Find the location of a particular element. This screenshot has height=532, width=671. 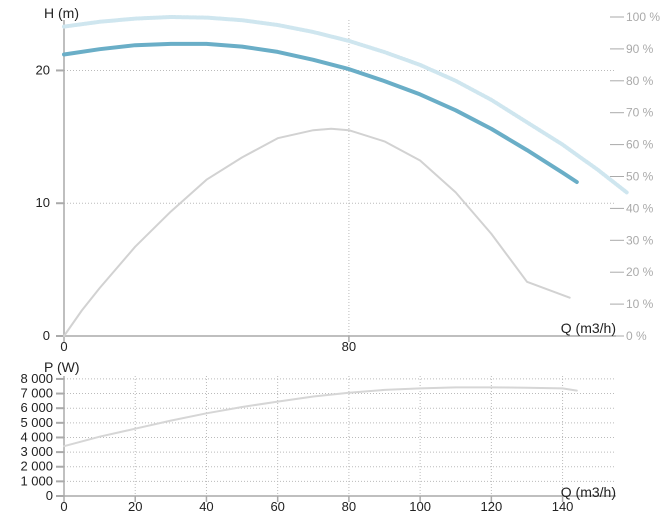

y-tick-label: 4 000 is located at coordinates (36, 436).